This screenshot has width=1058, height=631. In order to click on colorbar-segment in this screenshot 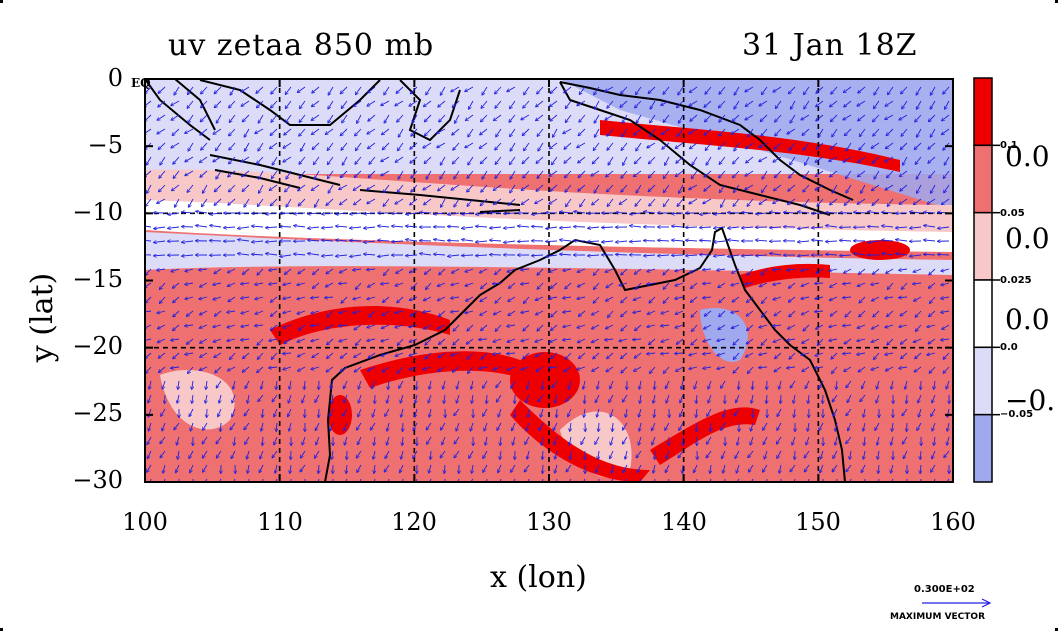, I will do `click(983, 314)`.